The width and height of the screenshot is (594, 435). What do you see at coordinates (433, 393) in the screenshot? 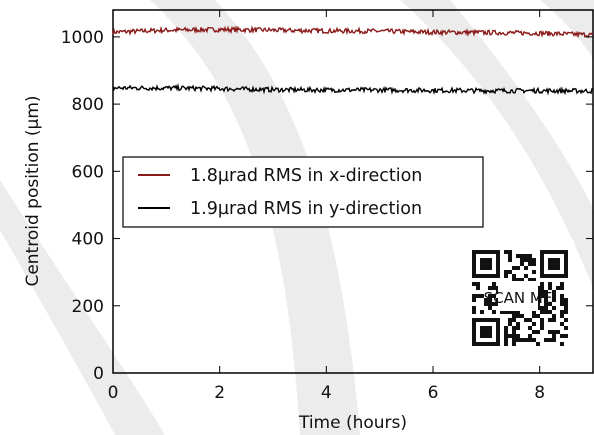
I see `x-tick-label: 6` at bounding box center [433, 393].